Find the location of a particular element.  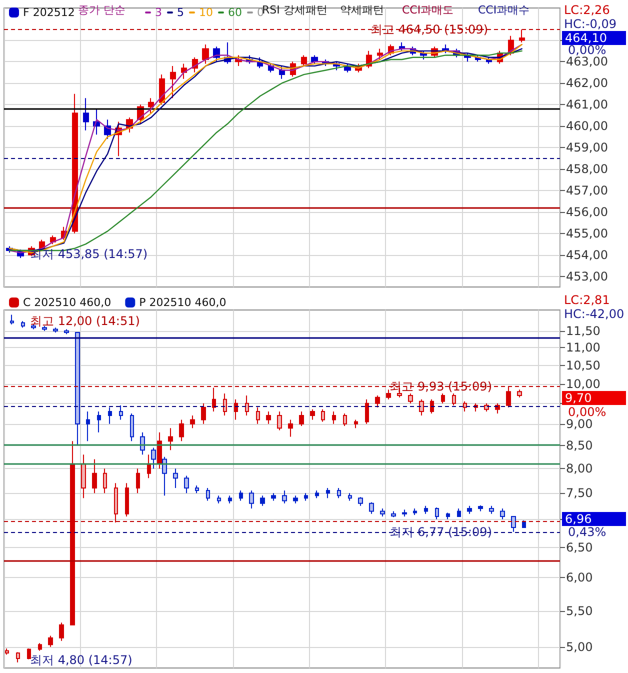

y-tick-label: 11,00 is located at coordinates (583, 347).